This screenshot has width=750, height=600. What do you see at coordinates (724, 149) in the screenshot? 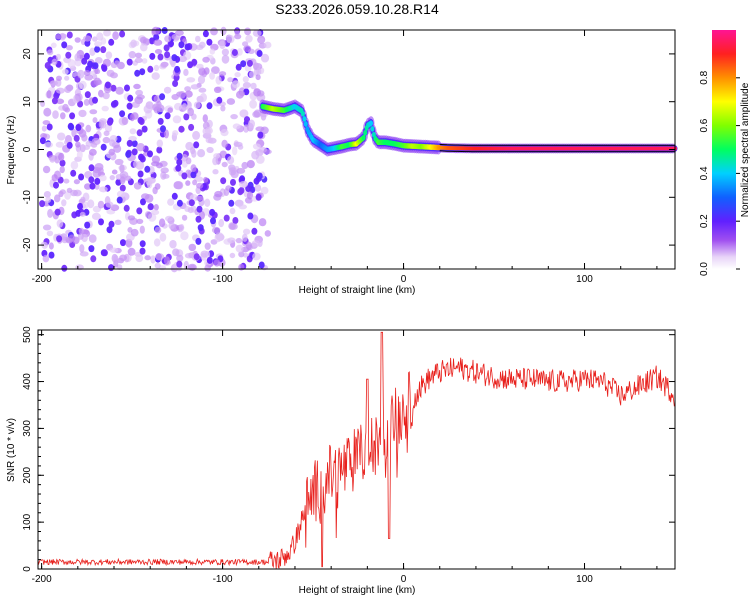
I see `colorbar-gradient` at bounding box center [724, 149].